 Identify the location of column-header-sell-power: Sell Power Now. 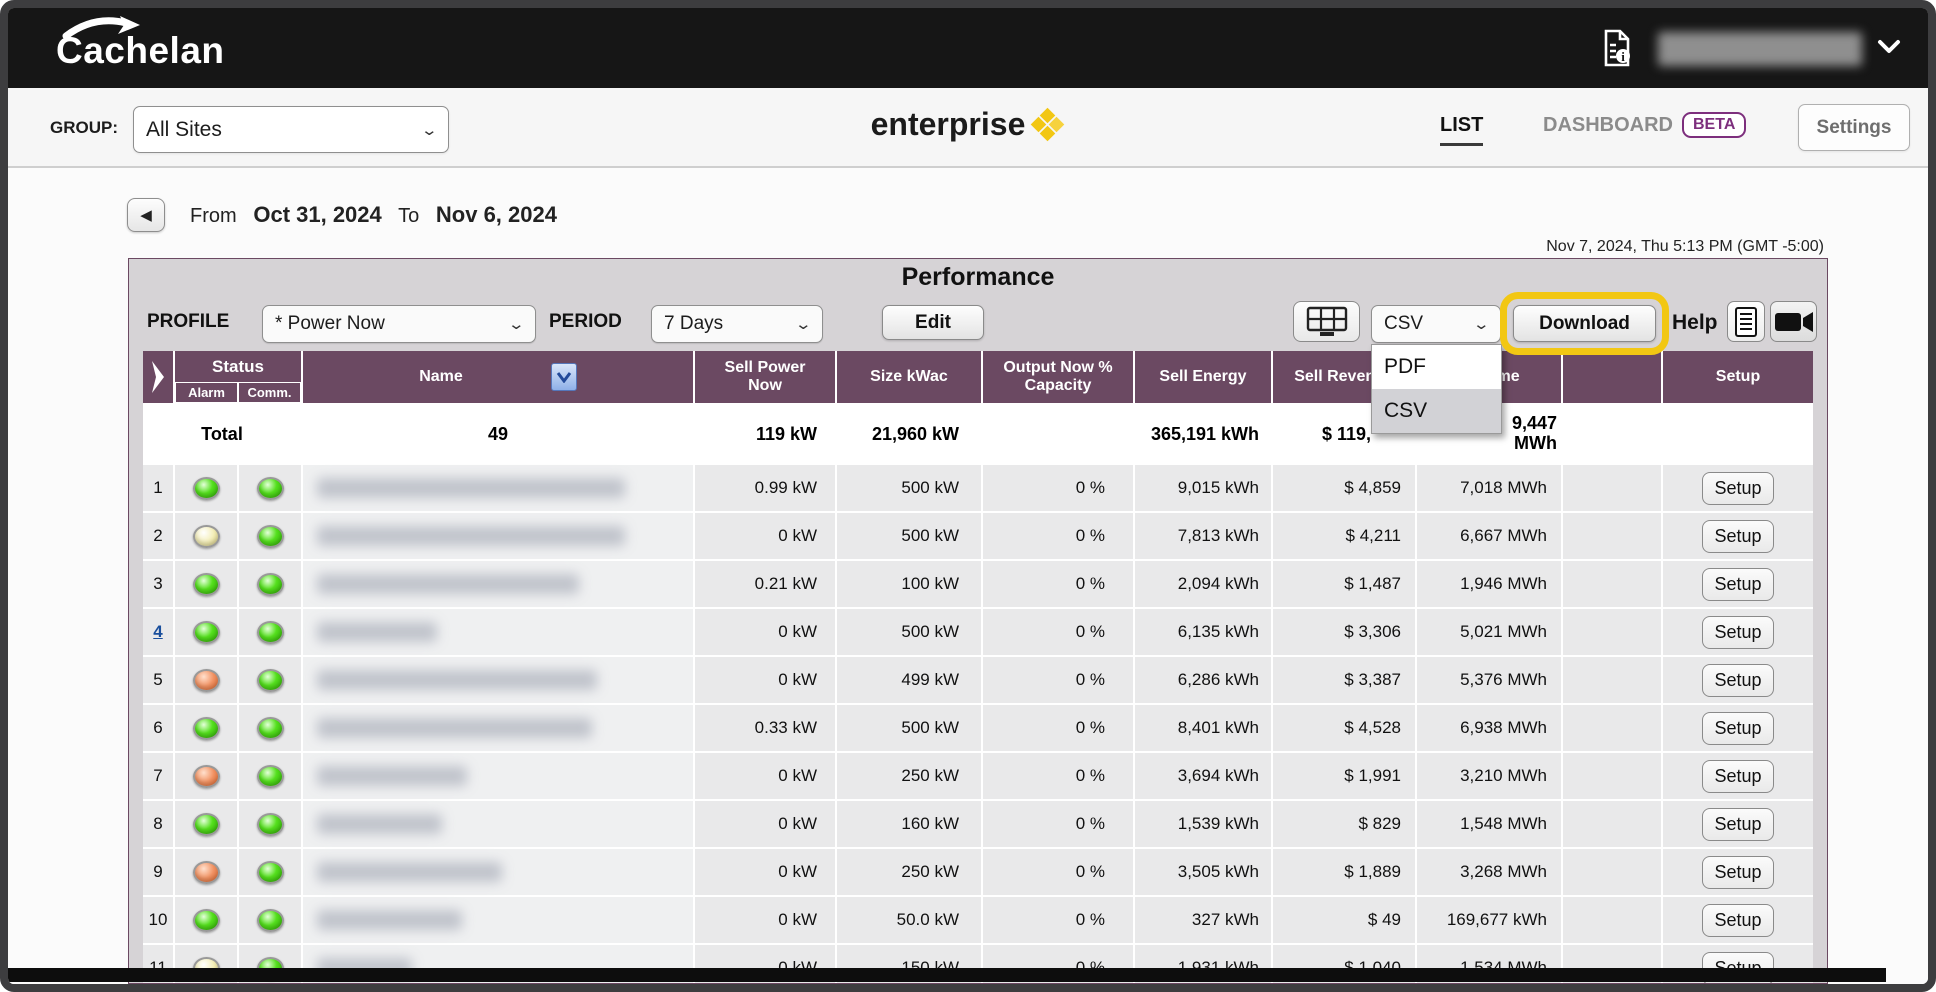
(765, 377).